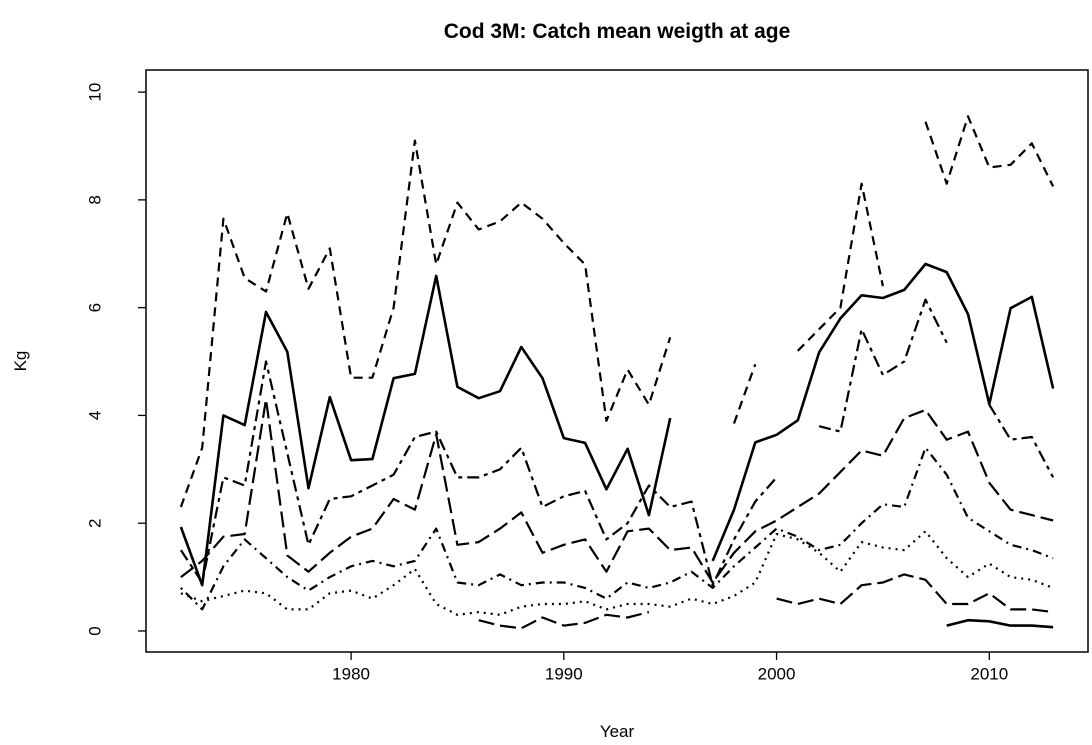 This screenshot has height=745, width=1092. I want to click on y-axis-label: Kg, so click(20, 361).